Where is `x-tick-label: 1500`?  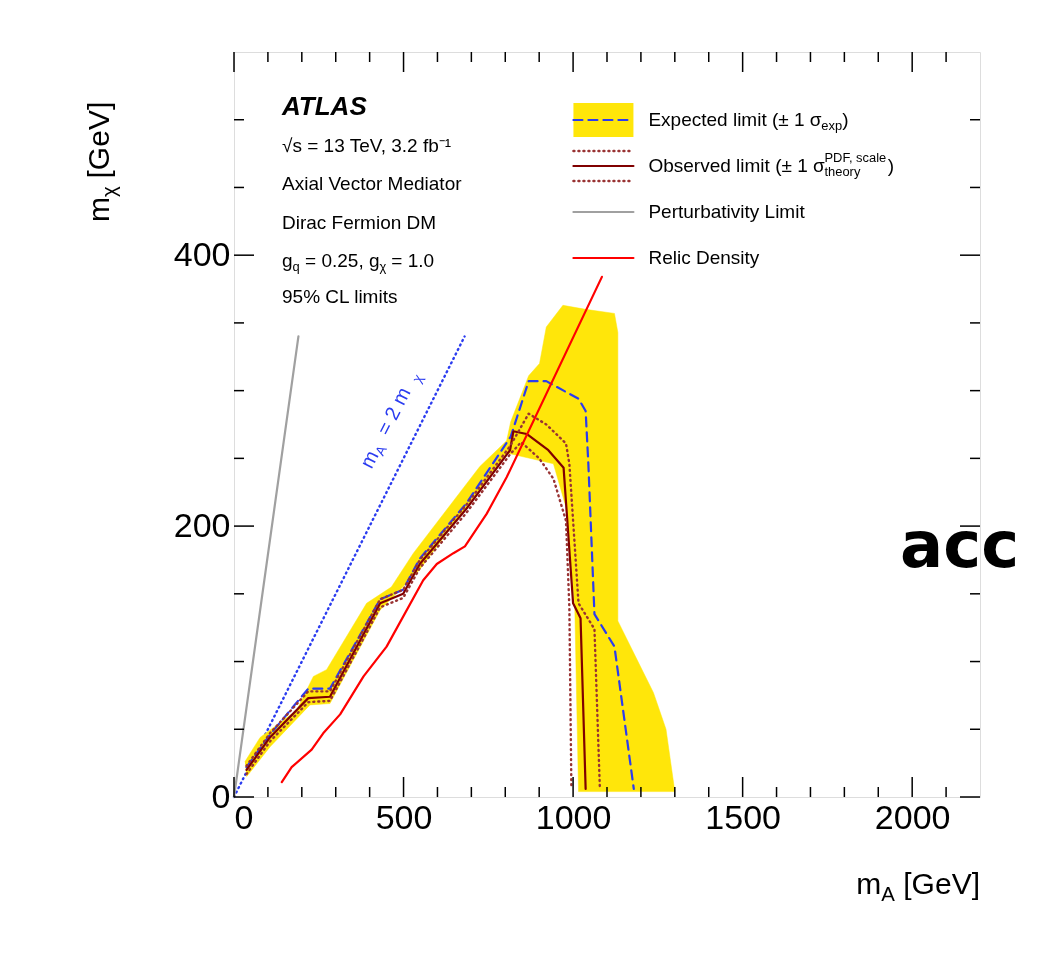
x-tick-label: 1500 is located at coordinates (743, 816).